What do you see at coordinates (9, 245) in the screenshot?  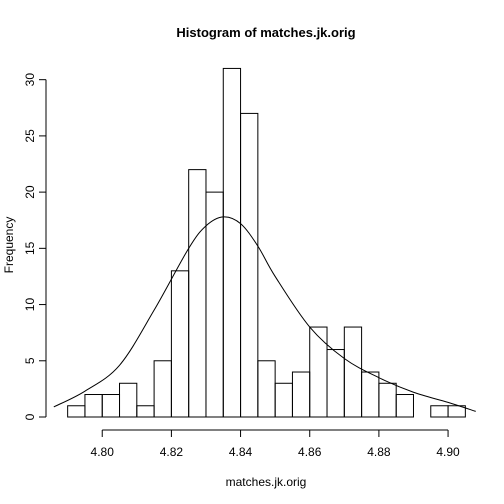 I see `y-axis-label: Frequency` at bounding box center [9, 245].